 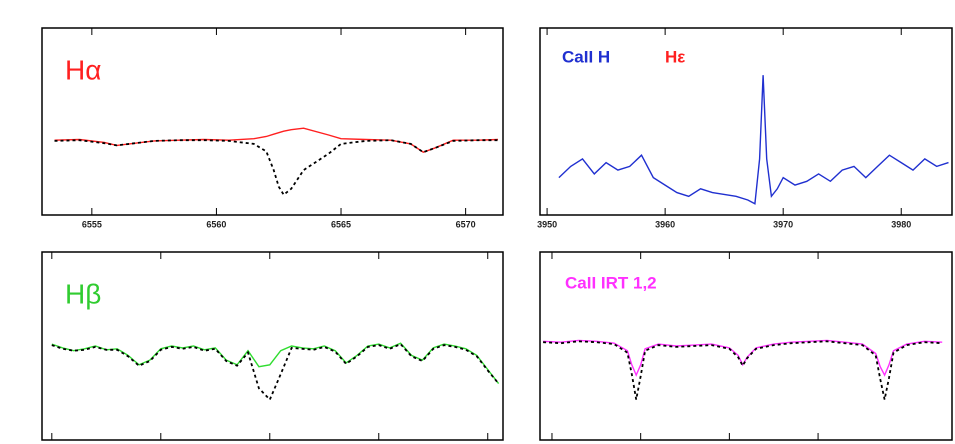 I want to click on x-tick-label: 3970, so click(x=783, y=224).